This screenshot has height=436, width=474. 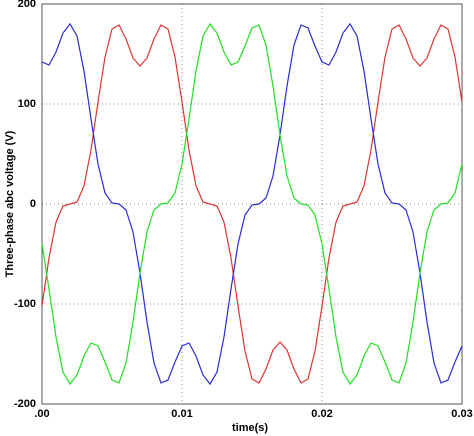 I want to click on y-tick-label: 200, so click(x=27, y=5).